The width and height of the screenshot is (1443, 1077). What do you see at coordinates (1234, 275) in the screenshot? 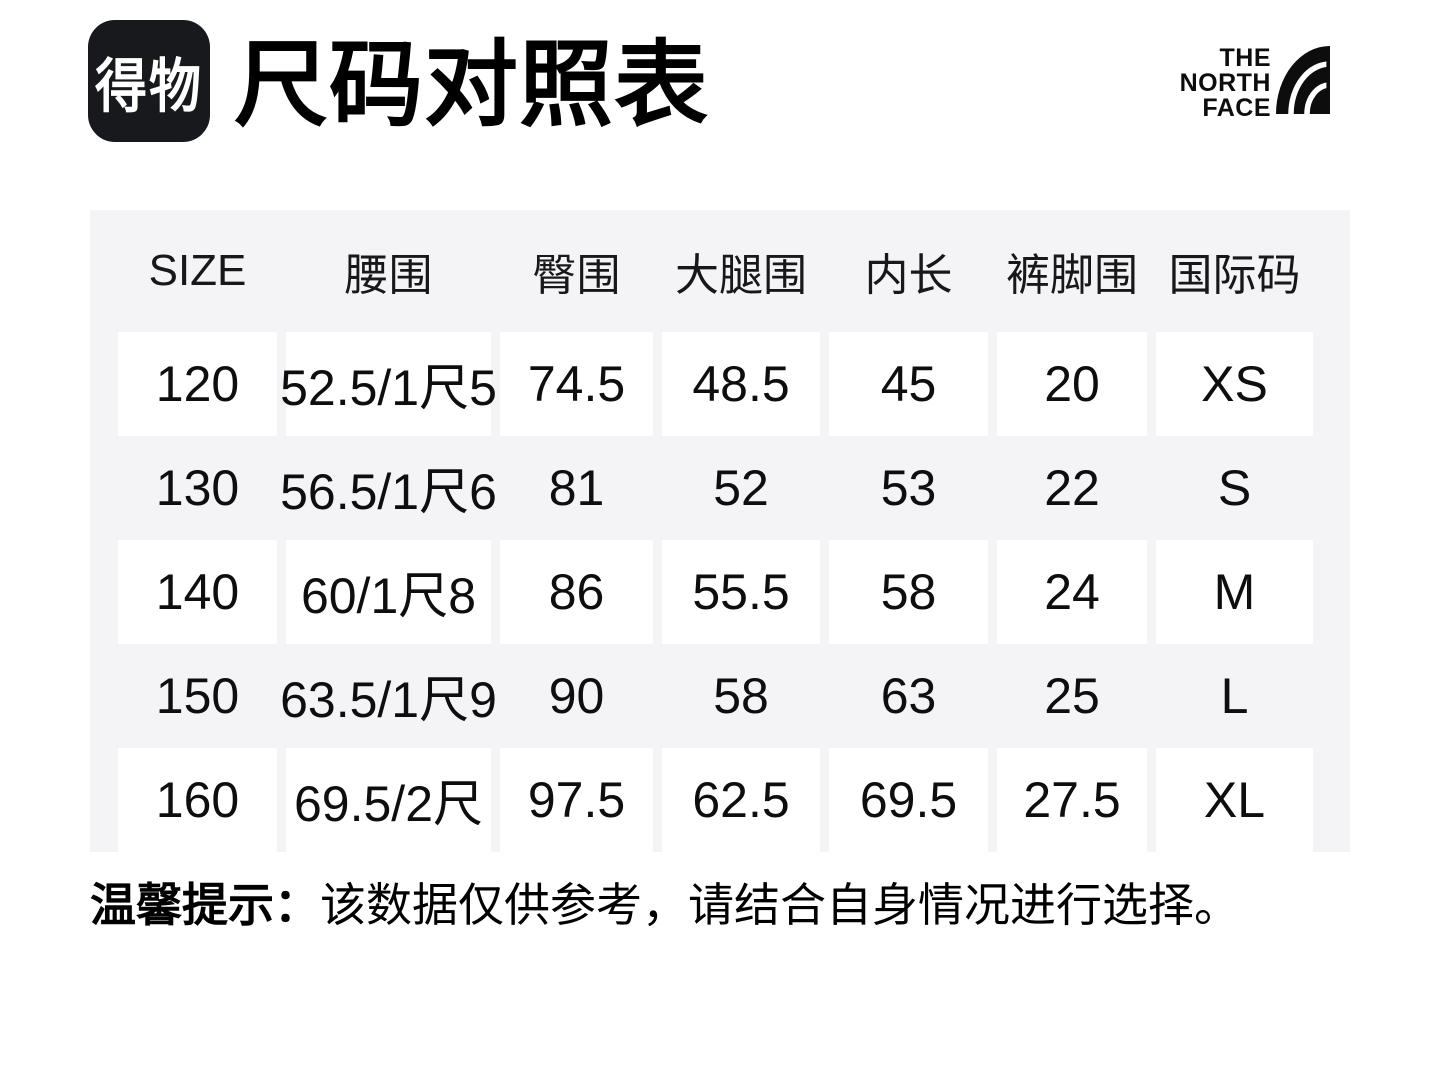
I see `column-header: 国际码` at bounding box center [1234, 275].